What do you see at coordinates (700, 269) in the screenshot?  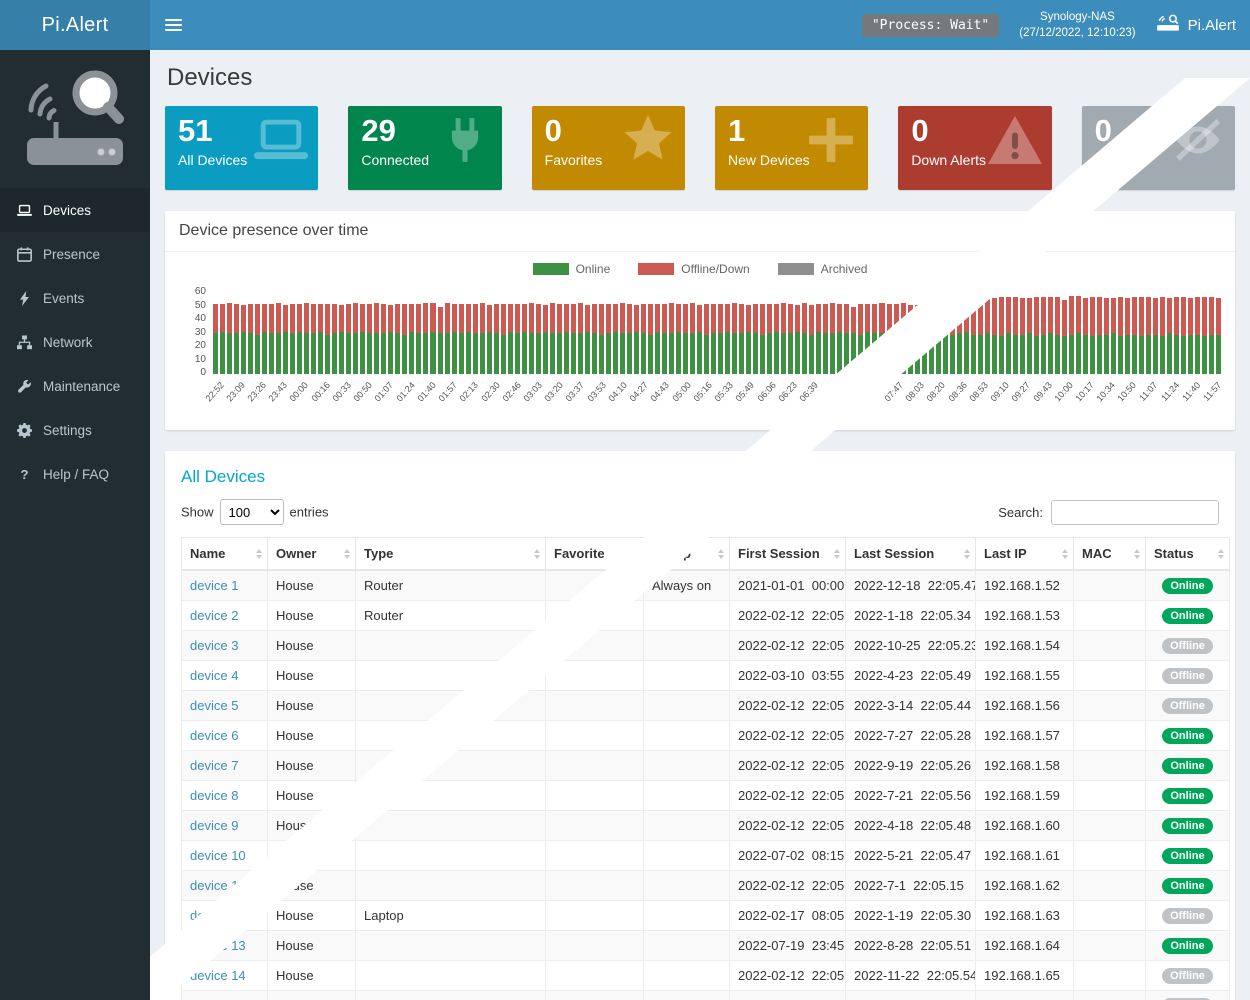 I see `chart-legend: Online Offline/Down Archived` at bounding box center [700, 269].